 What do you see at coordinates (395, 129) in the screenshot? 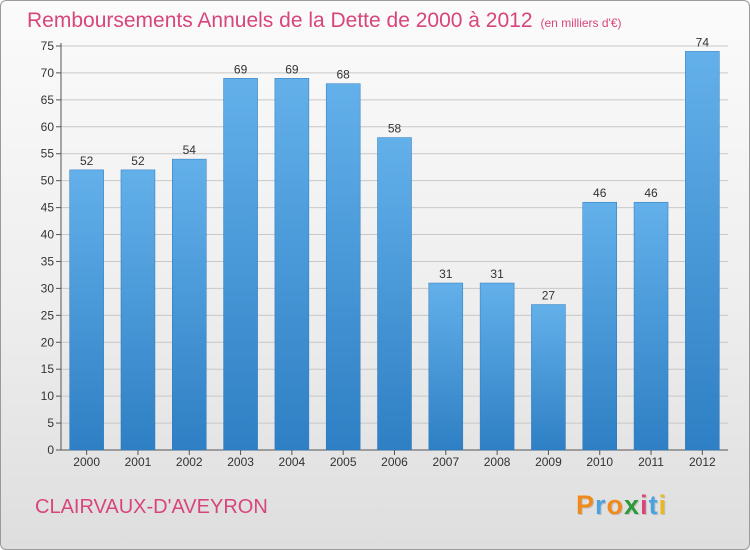
I see `bar-value-label: 58` at bounding box center [395, 129].